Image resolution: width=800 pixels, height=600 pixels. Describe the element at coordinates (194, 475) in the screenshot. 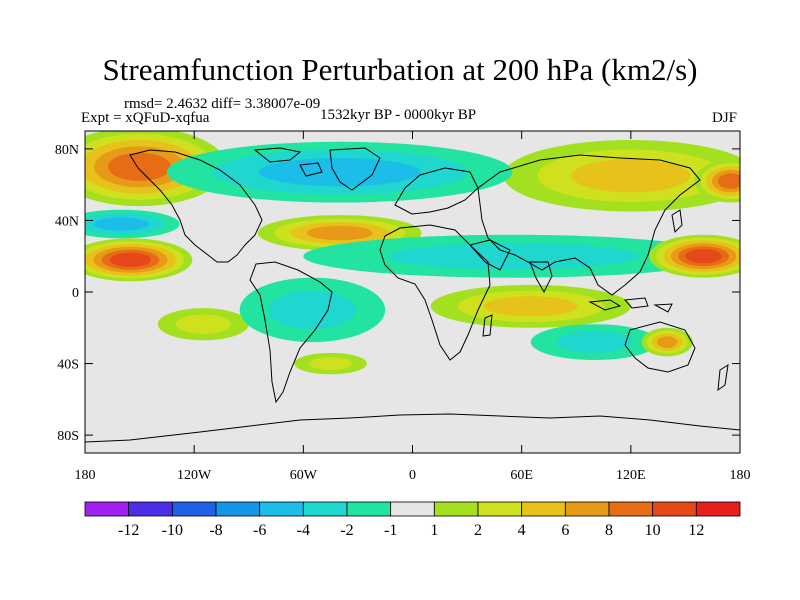

I see `lon-tick-label: 120W` at that location.